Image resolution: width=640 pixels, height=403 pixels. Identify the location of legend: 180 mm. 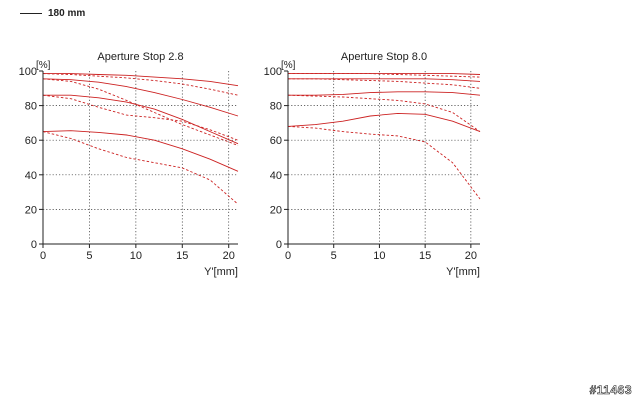
(52, 13).